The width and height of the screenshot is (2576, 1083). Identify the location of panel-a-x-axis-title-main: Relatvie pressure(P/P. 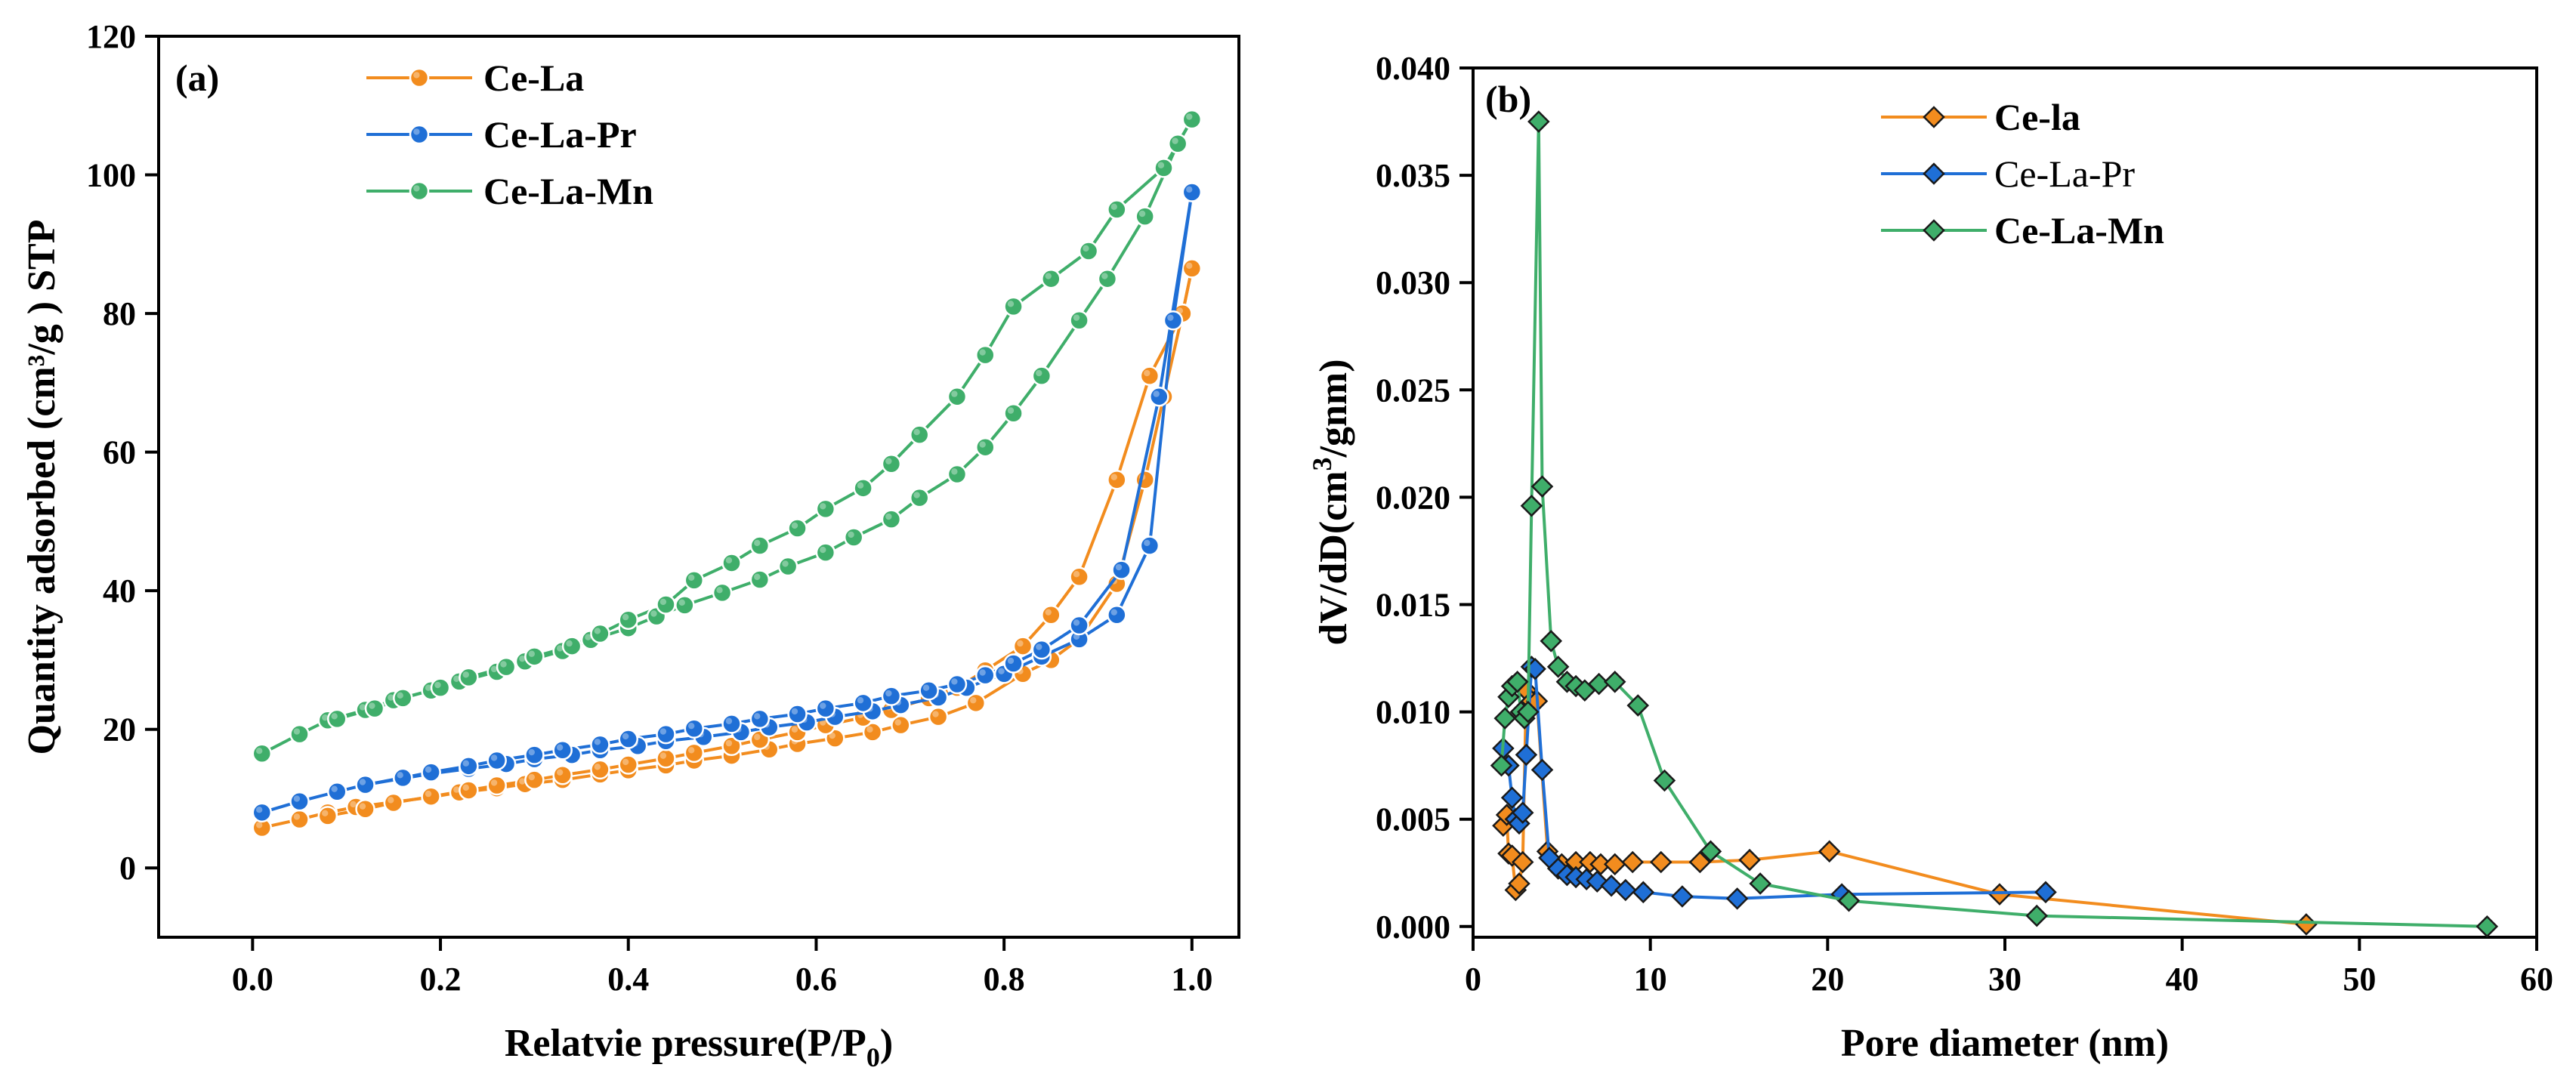
(685, 1044).